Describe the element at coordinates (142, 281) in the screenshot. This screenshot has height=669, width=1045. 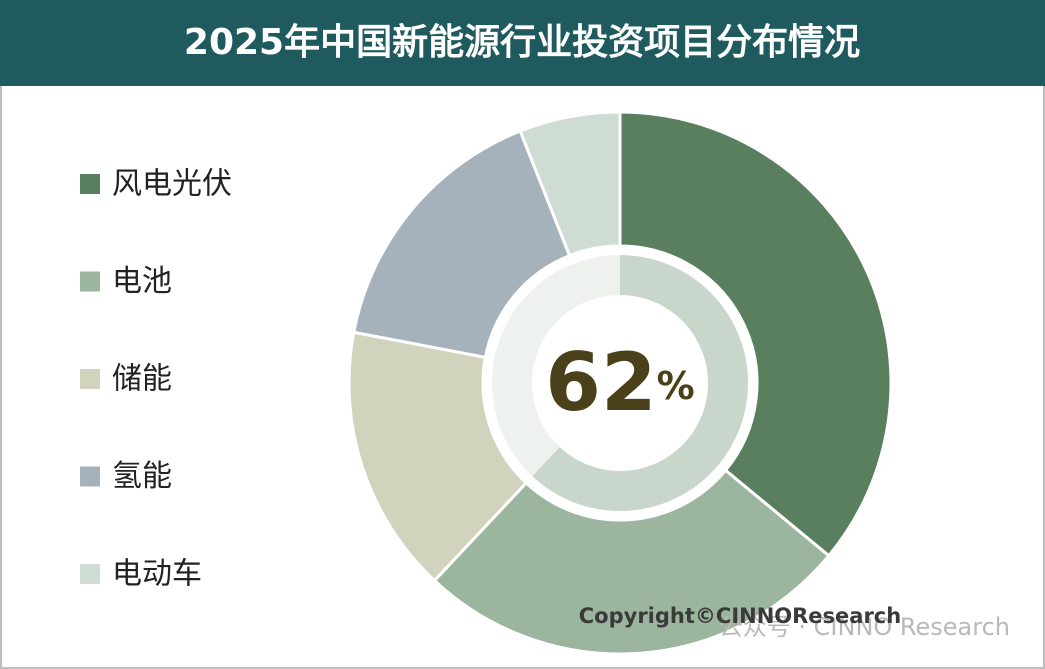
I see `legend-label: 电池` at that location.